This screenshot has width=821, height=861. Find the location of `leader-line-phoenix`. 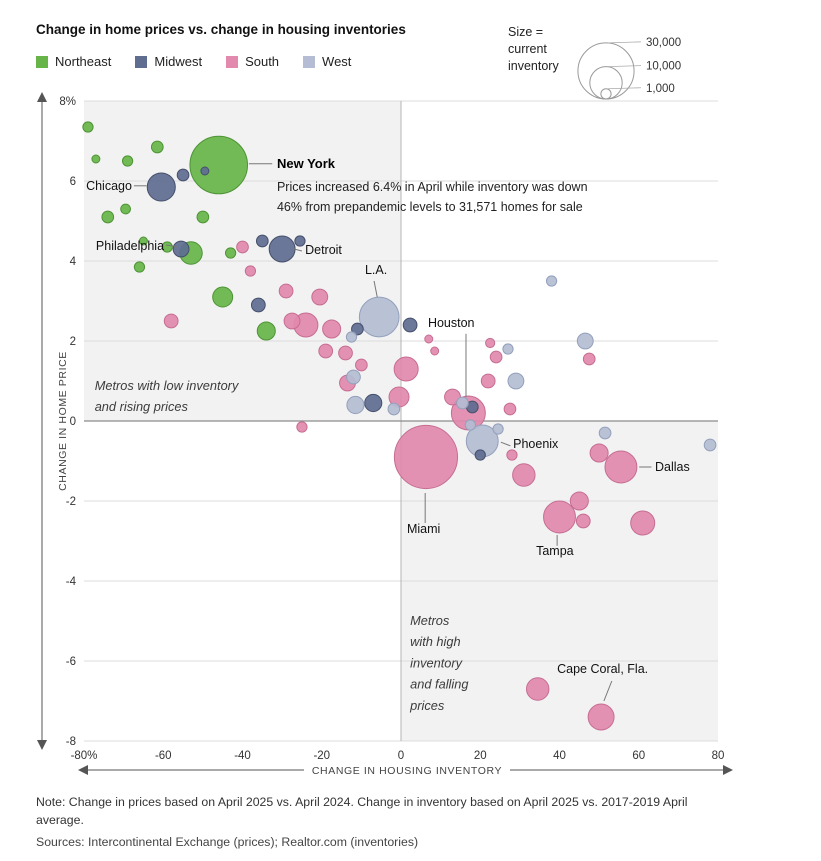

leader-line-phoenix is located at coordinates (505, 444).